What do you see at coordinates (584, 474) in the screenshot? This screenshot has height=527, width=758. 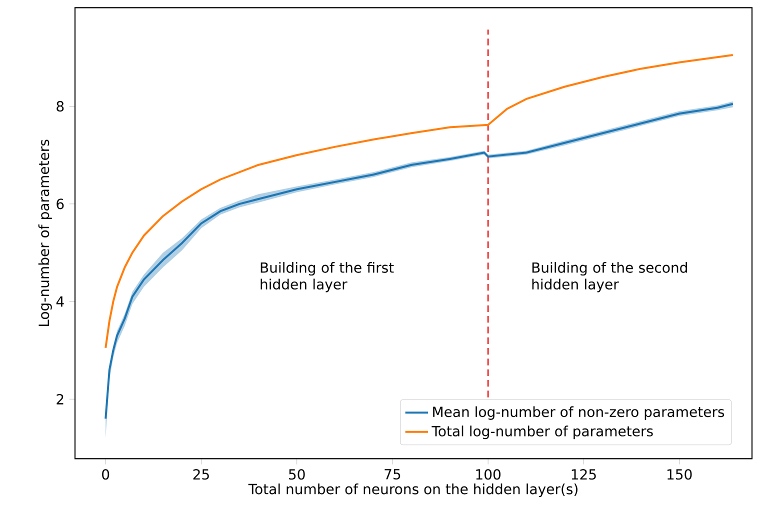 I see `x-tick-label: 125` at bounding box center [584, 474].